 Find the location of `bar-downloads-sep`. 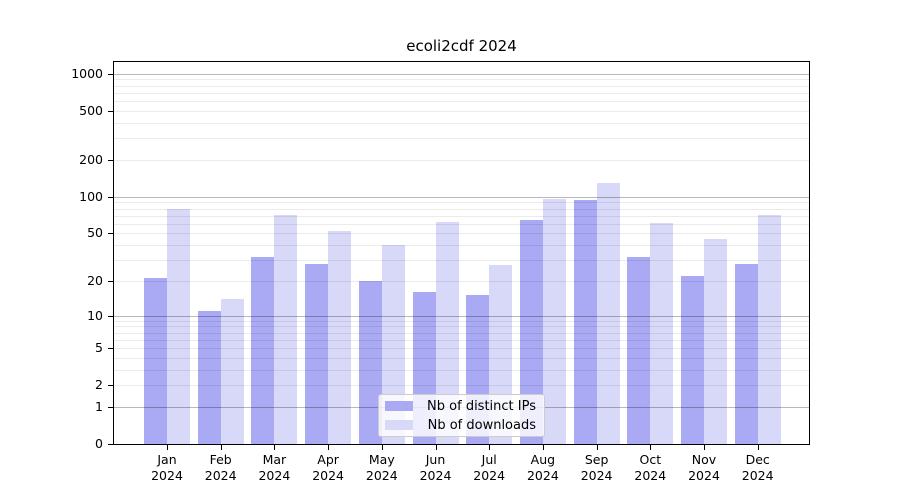

bar-downloads-sep is located at coordinates (608, 313).